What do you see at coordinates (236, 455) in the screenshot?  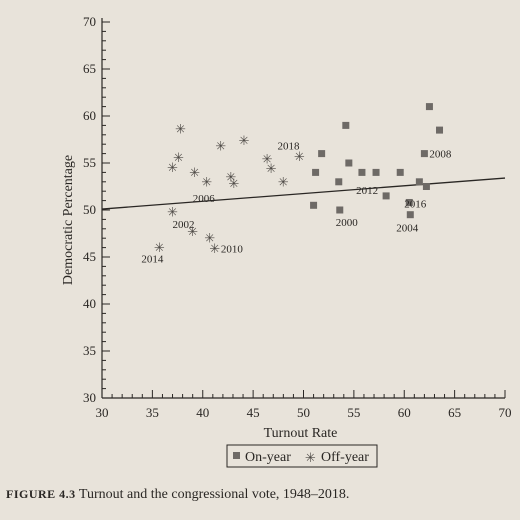 I see `legend-on-year-marker` at bounding box center [236, 455].